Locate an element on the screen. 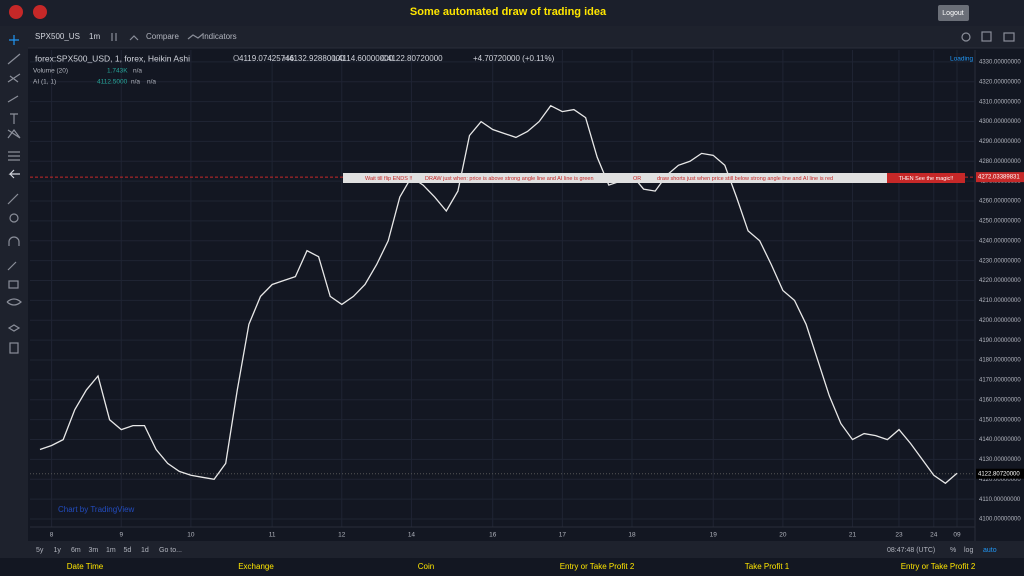 The width and height of the screenshot is (1024, 576). range-button: 1y is located at coordinates (58, 550).